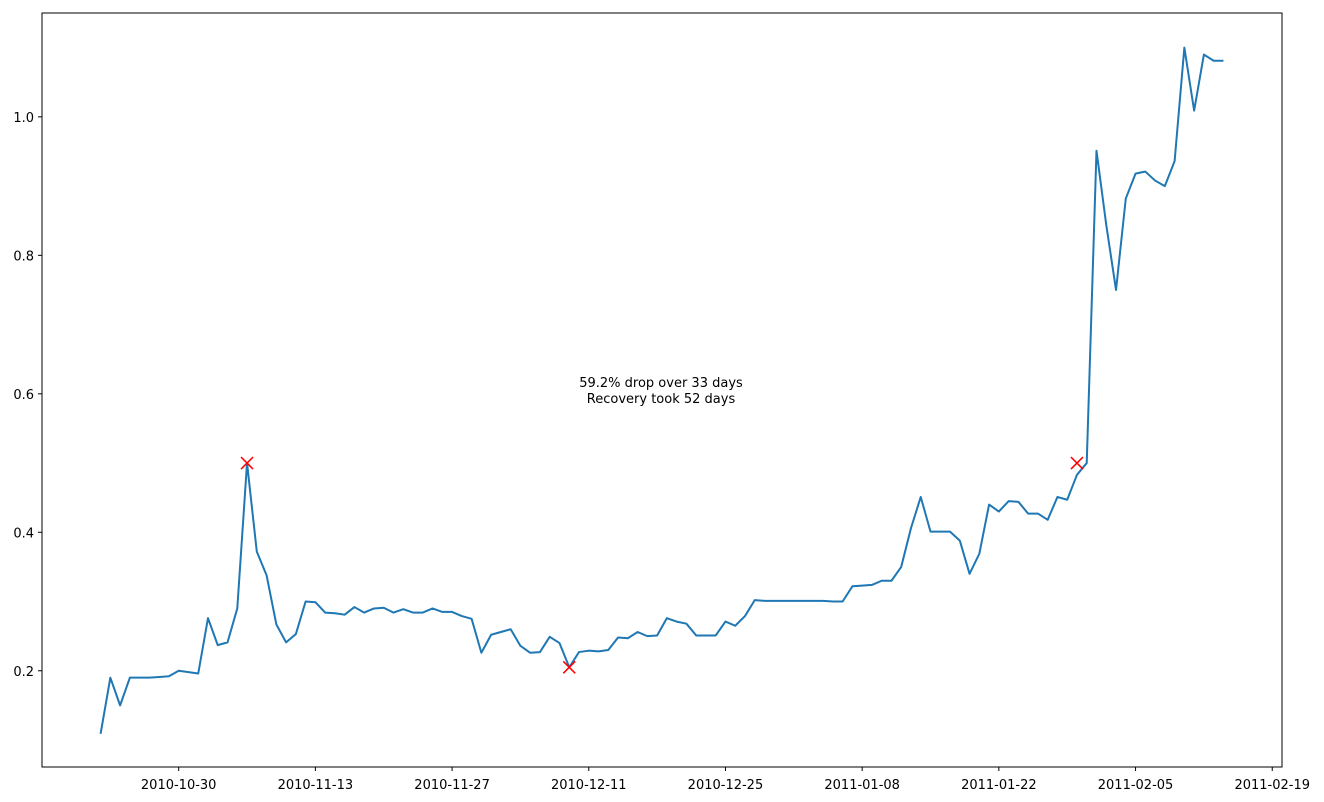 The image size is (1324, 802). What do you see at coordinates (23, 672) in the screenshot?
I see `y-tick-label: 0.2` at bounding box center [23, 672].